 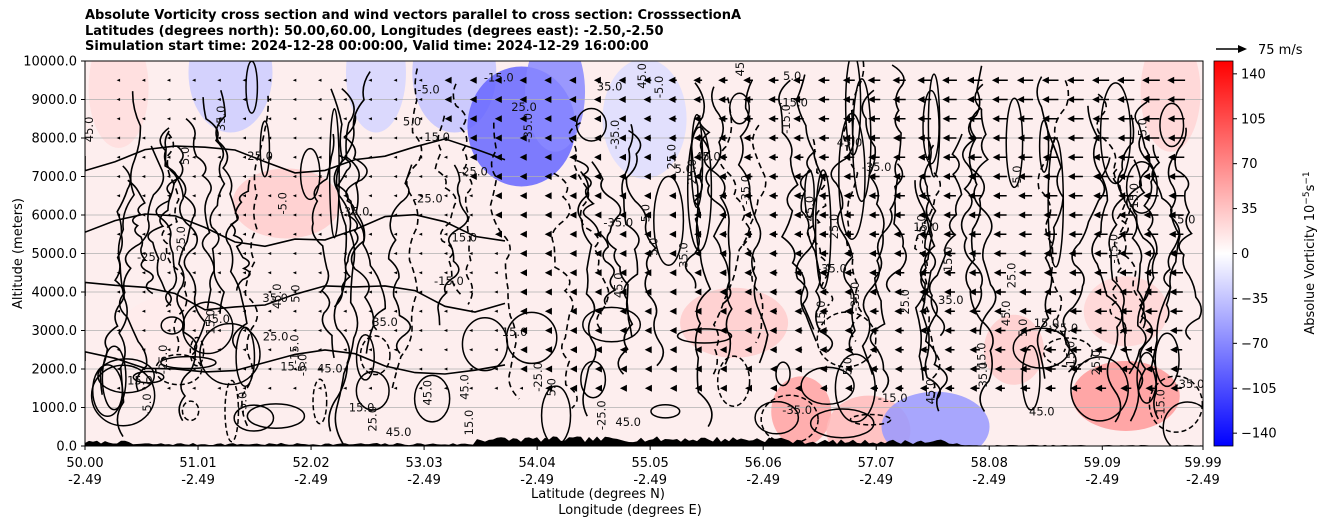 What do you see at coordinates (84, 463) in the screenshot?
I see `x-tick-label-lat: 50.00` at bounding box center [84, 463].